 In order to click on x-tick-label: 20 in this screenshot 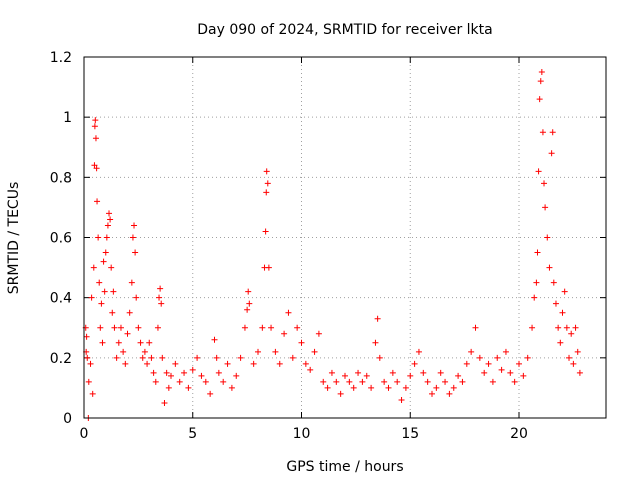, I will do `click(519, 434)`.